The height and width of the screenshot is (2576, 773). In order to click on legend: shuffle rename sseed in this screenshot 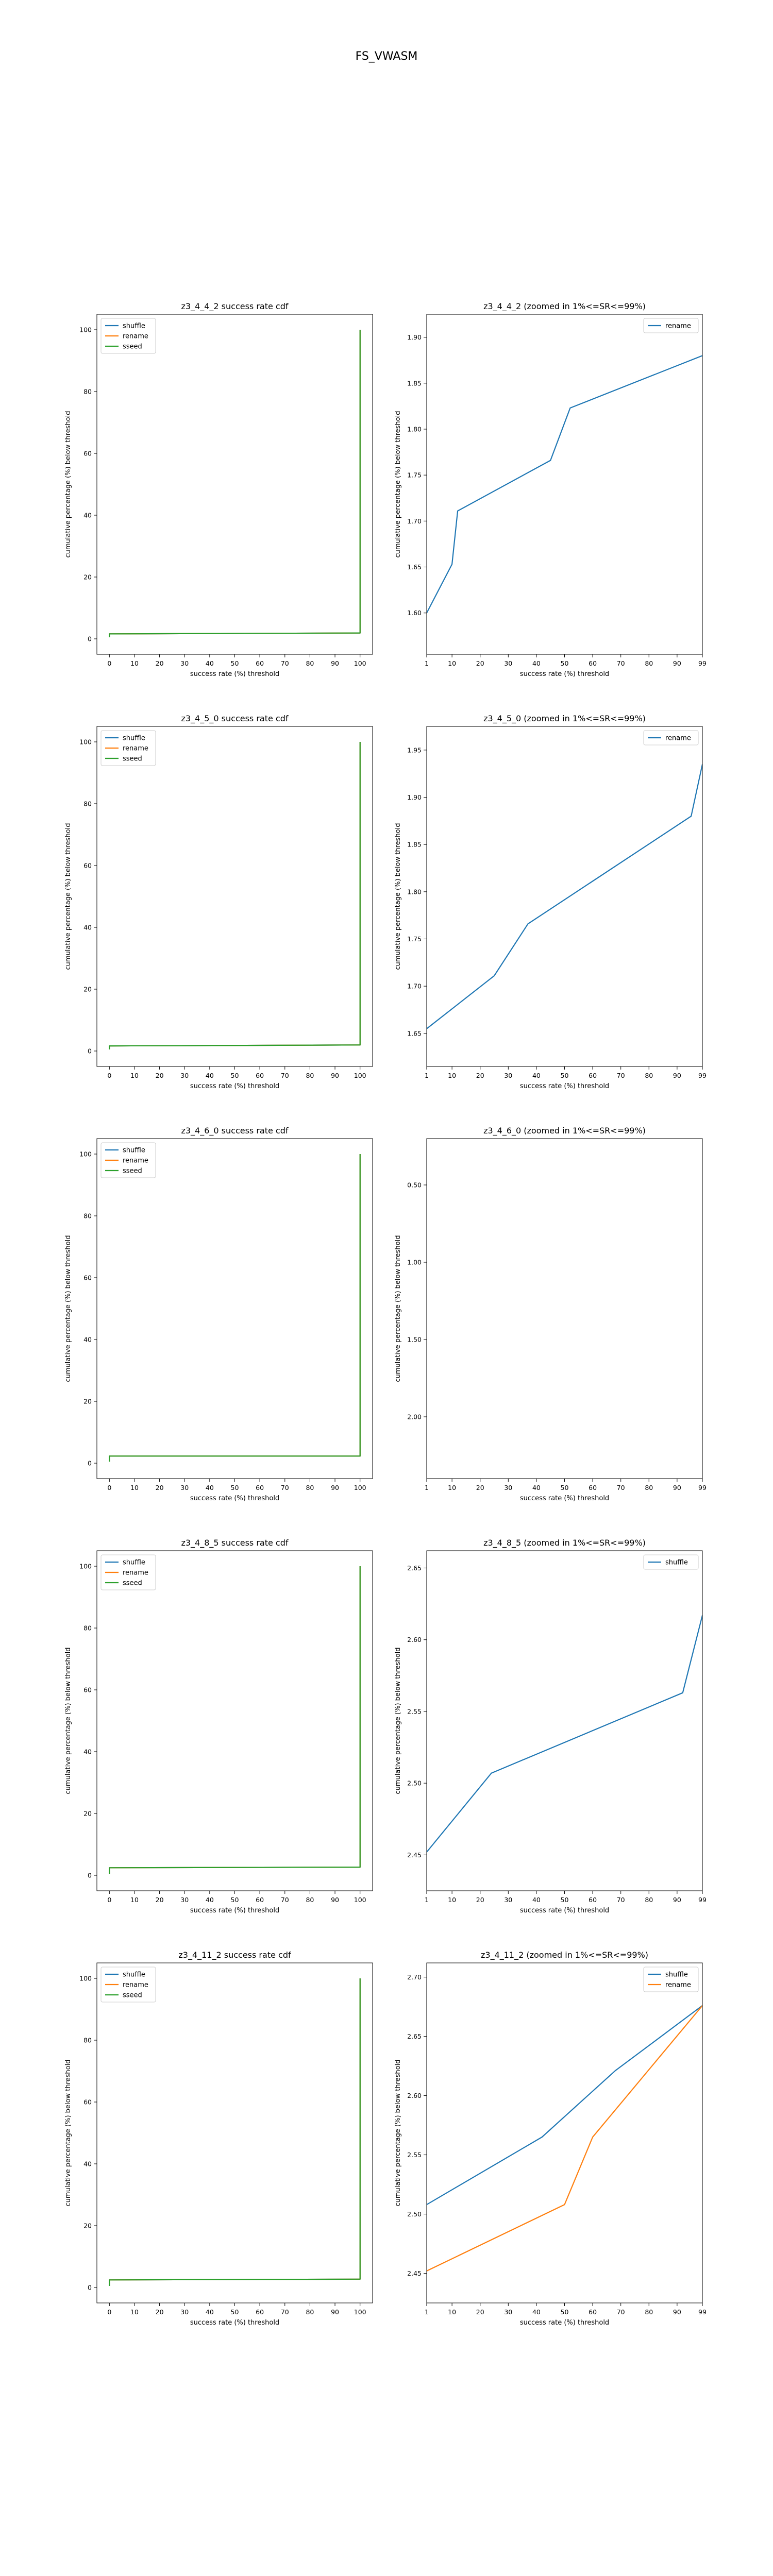, I will do `click(128, 1572)`.